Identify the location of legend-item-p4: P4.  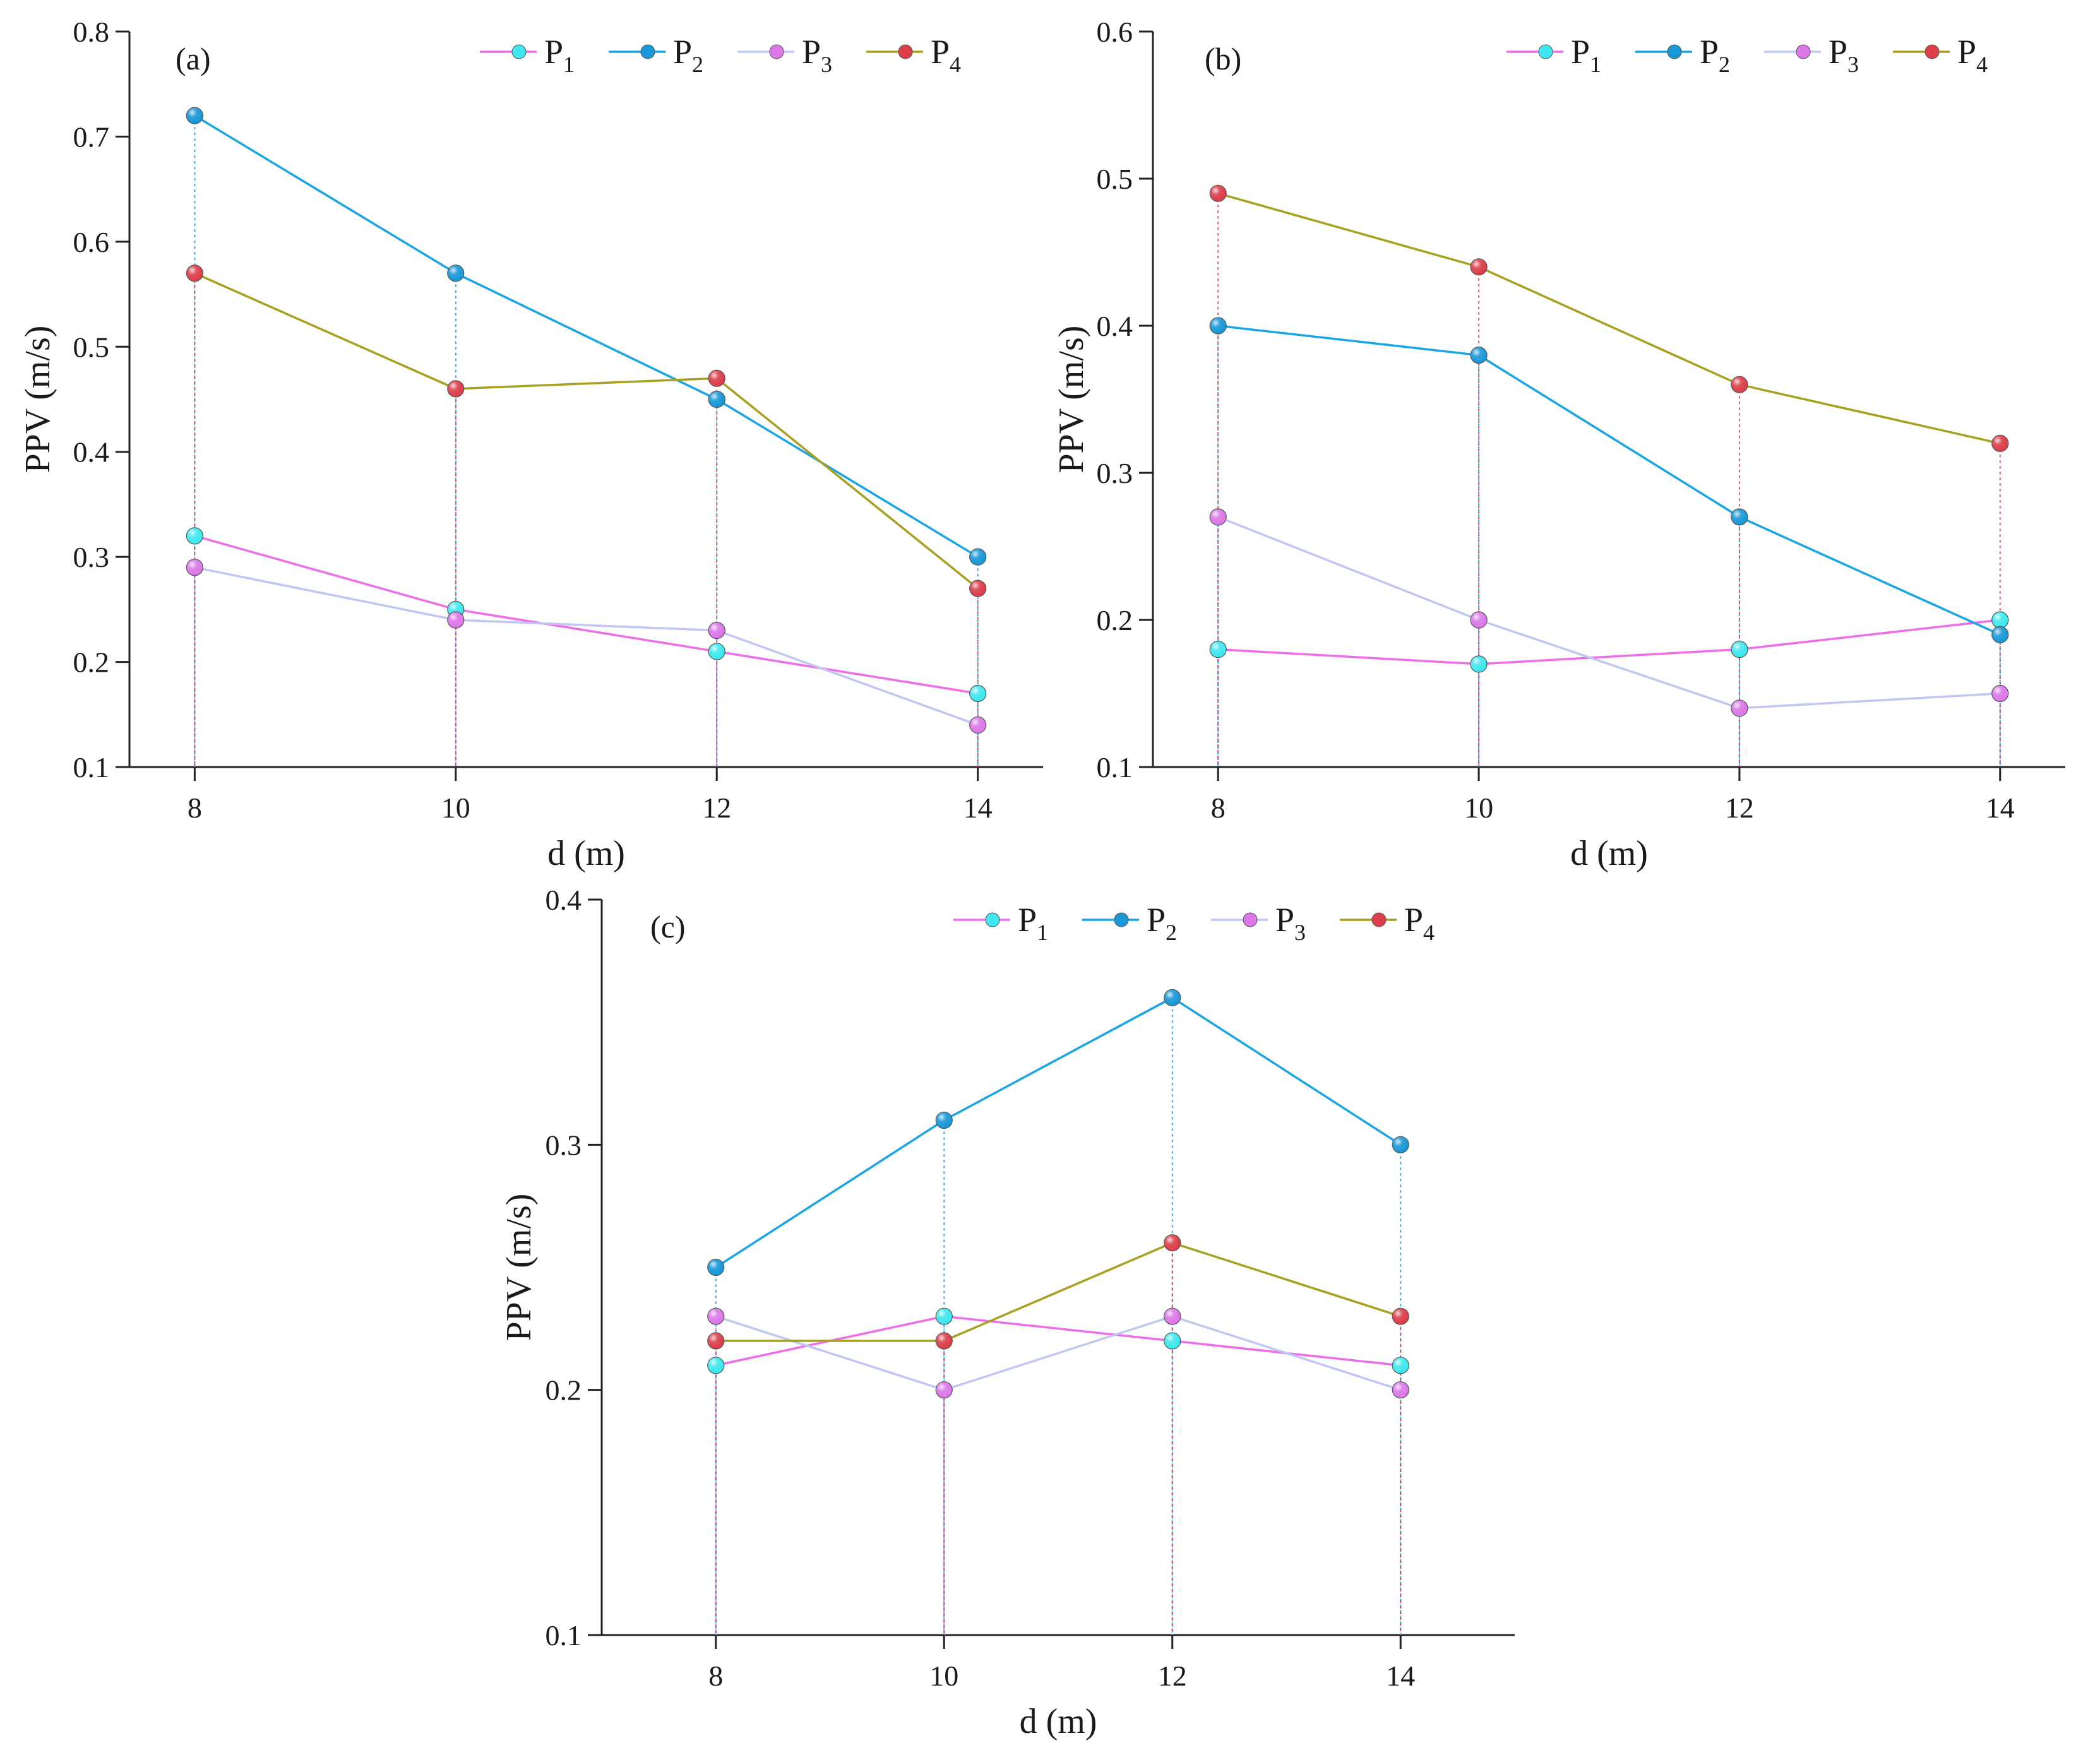
(1387, 923).